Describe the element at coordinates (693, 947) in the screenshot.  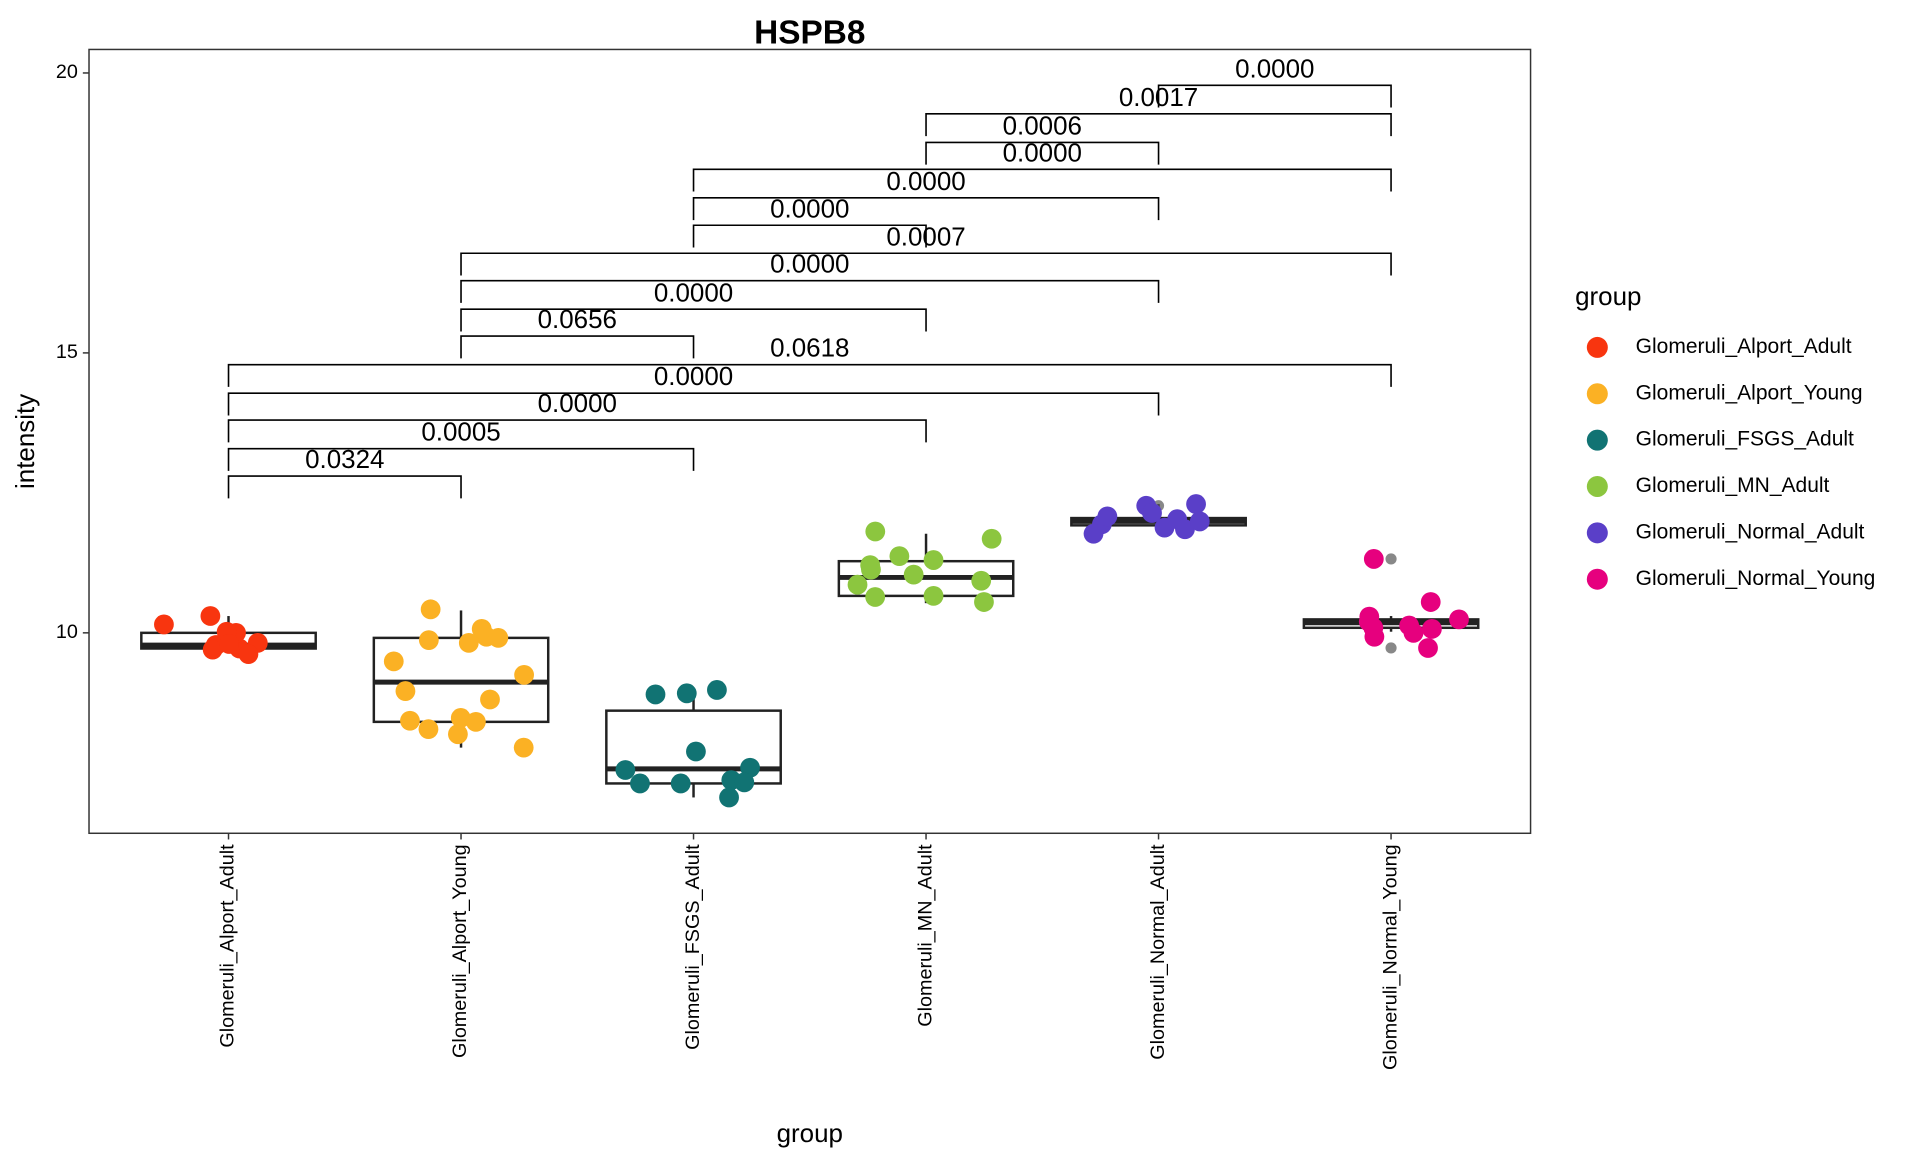
I see `x-tick-label: Glomeruli_FSGS_Adult` at that location.